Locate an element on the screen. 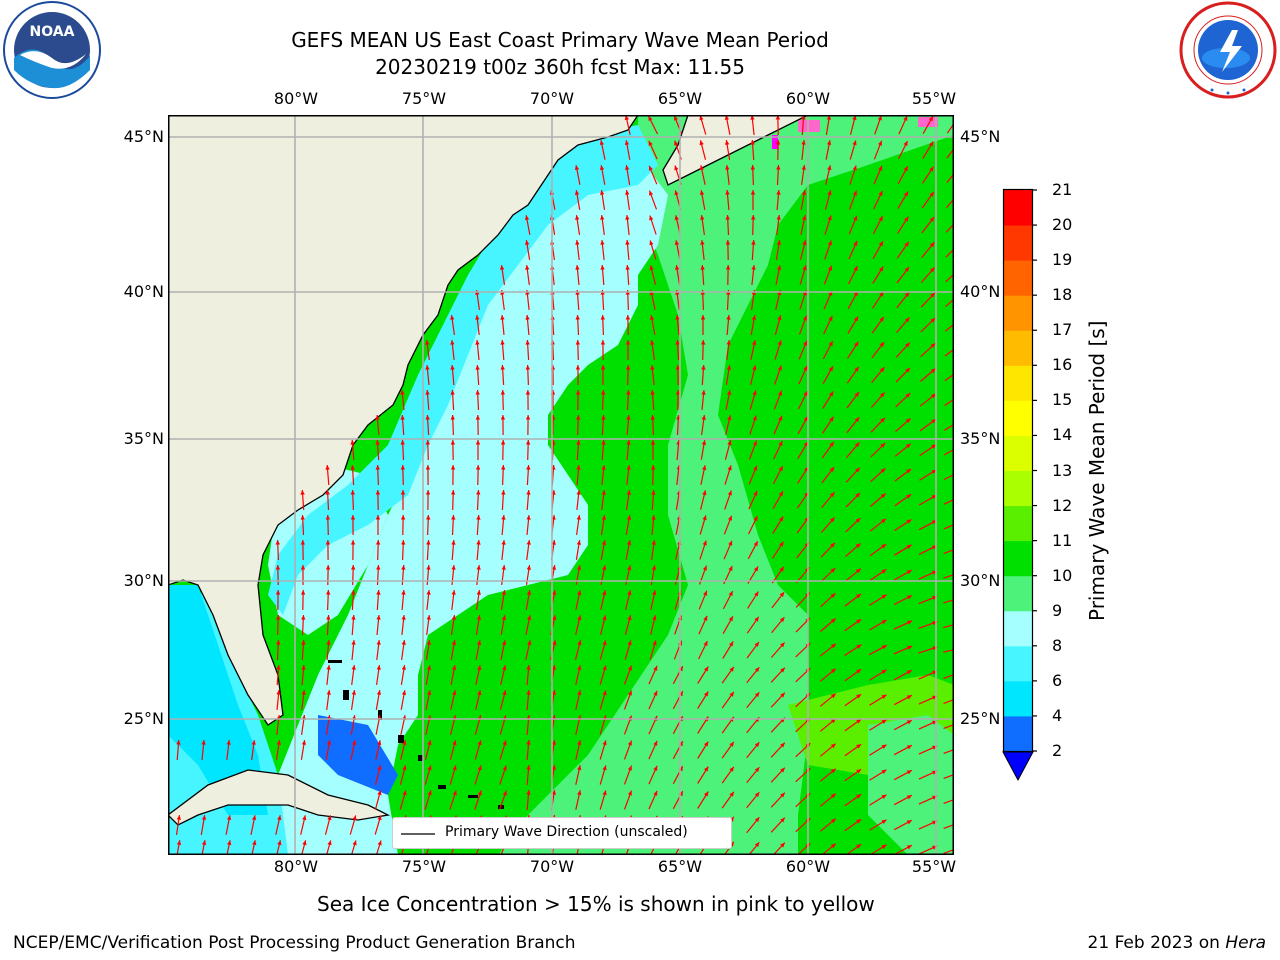 Image resolution: width=1280 pixels, height=960 pixels. lat-label-right: 35°N is located at coordinates (980, 438).